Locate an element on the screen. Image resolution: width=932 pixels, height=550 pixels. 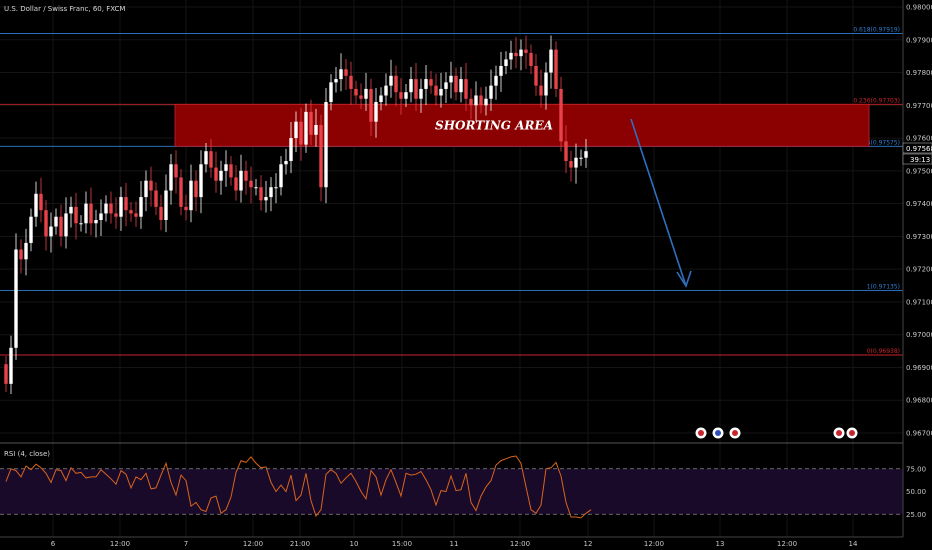
projection-arrow is located at coordinates (661, 203).